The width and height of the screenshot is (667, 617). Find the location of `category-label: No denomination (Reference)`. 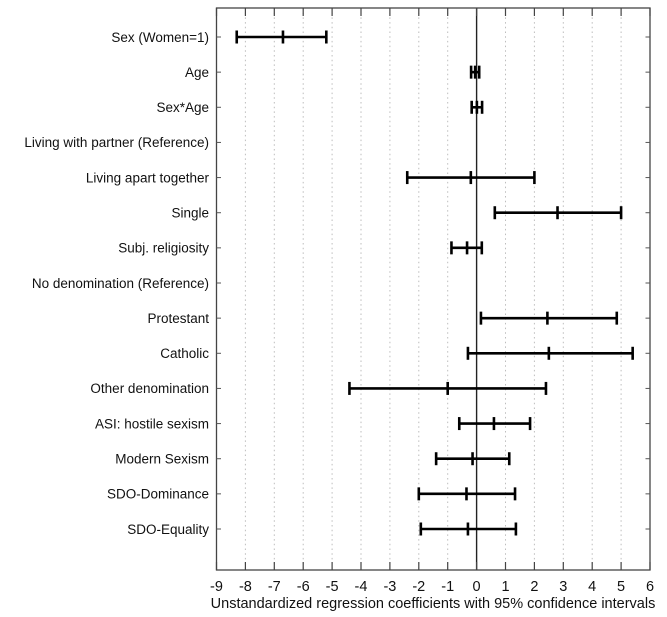

category-label: No denomination (Reference) is located at coordinates (120, 283).